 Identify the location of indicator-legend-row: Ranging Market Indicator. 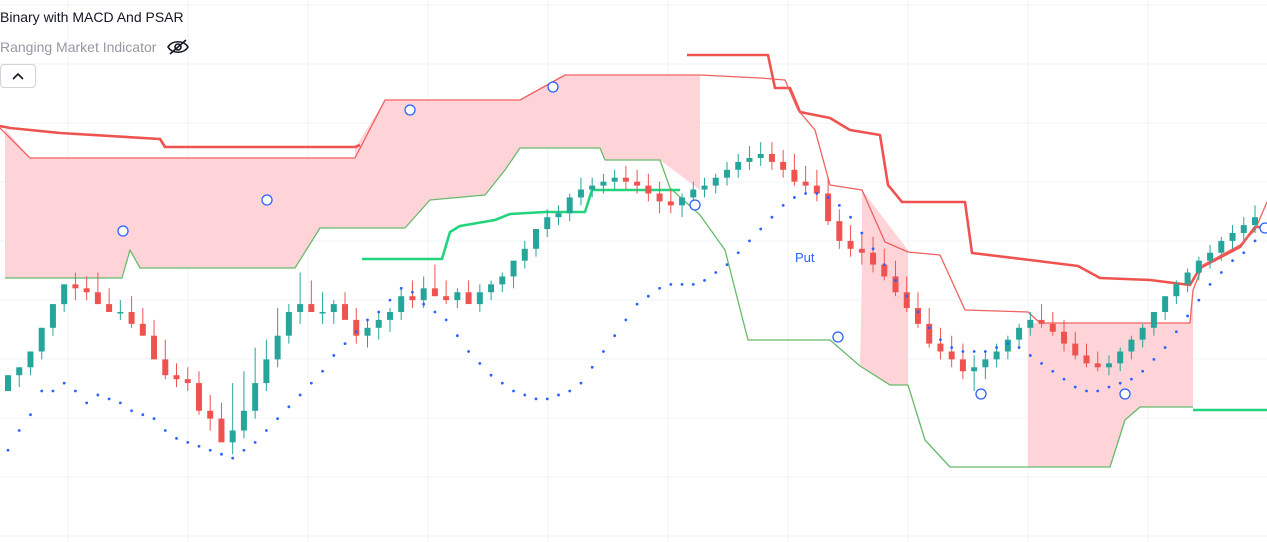
(95, 47).